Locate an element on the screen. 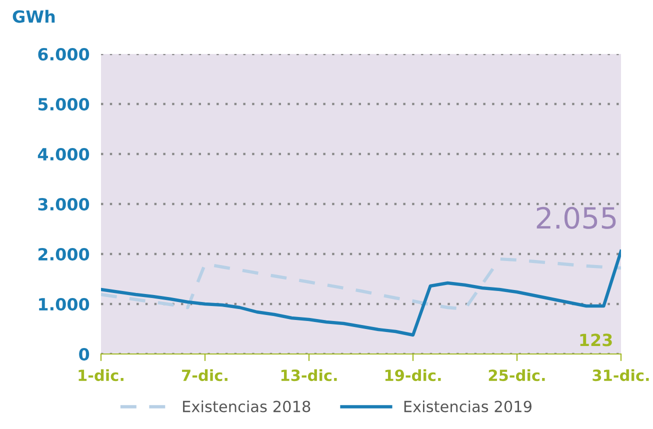 This screenshot has width=653, height=429. x-tick-label: 19-dic. is located at coordinates (413, 375).